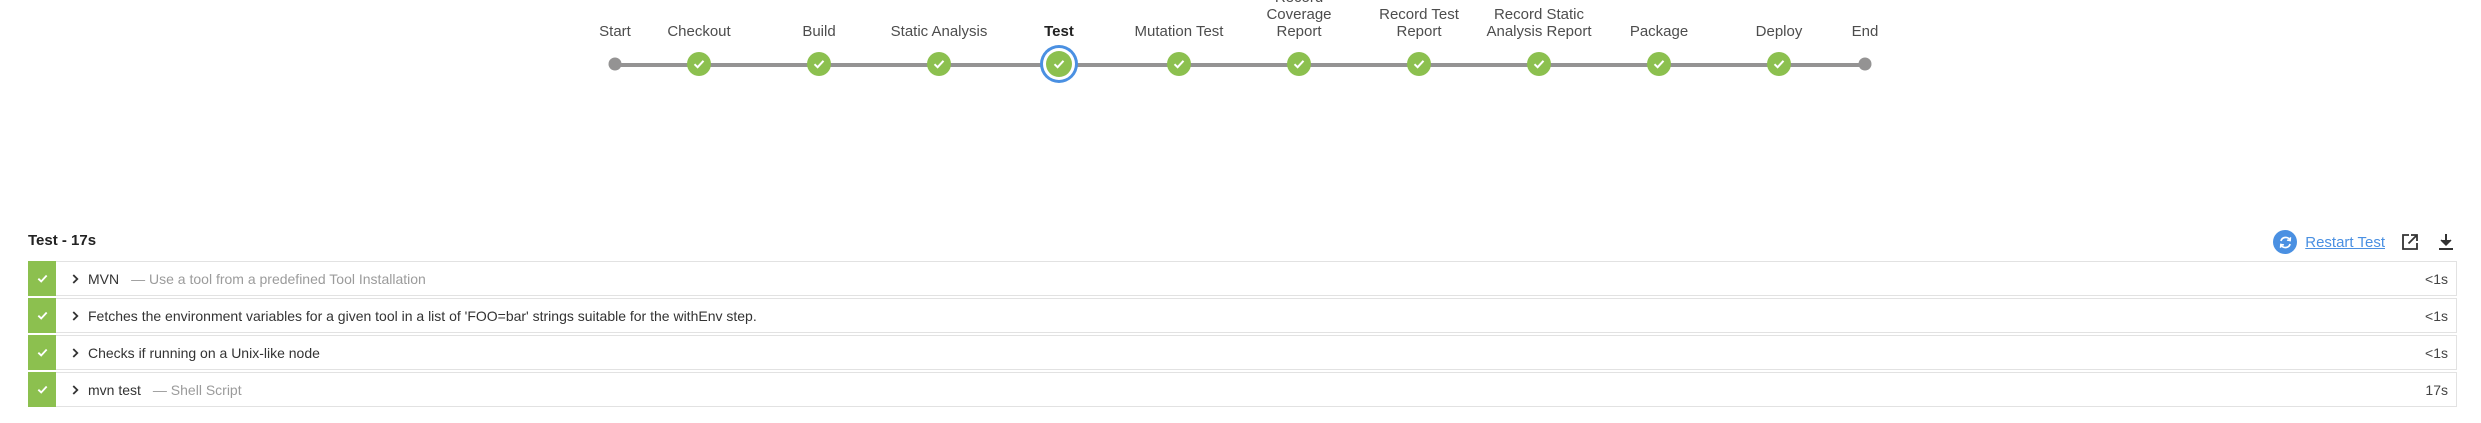 Image resolution: width=2481 pixels, height=423 pixels. I want to click on stage-checkout: Checkout, so click(699, 45).